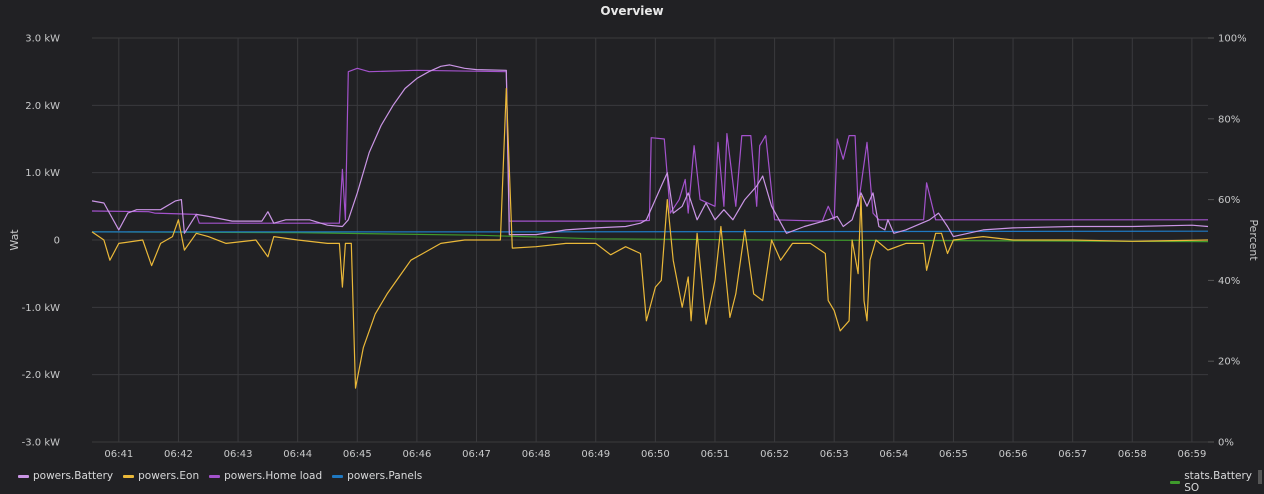 The width and height of the screenshot is (1264, 494). What do you see at coordinates (1232, 39) in the screenshot?
I see `y2-tick-label: 100%` at bounding box center [1232, 39].